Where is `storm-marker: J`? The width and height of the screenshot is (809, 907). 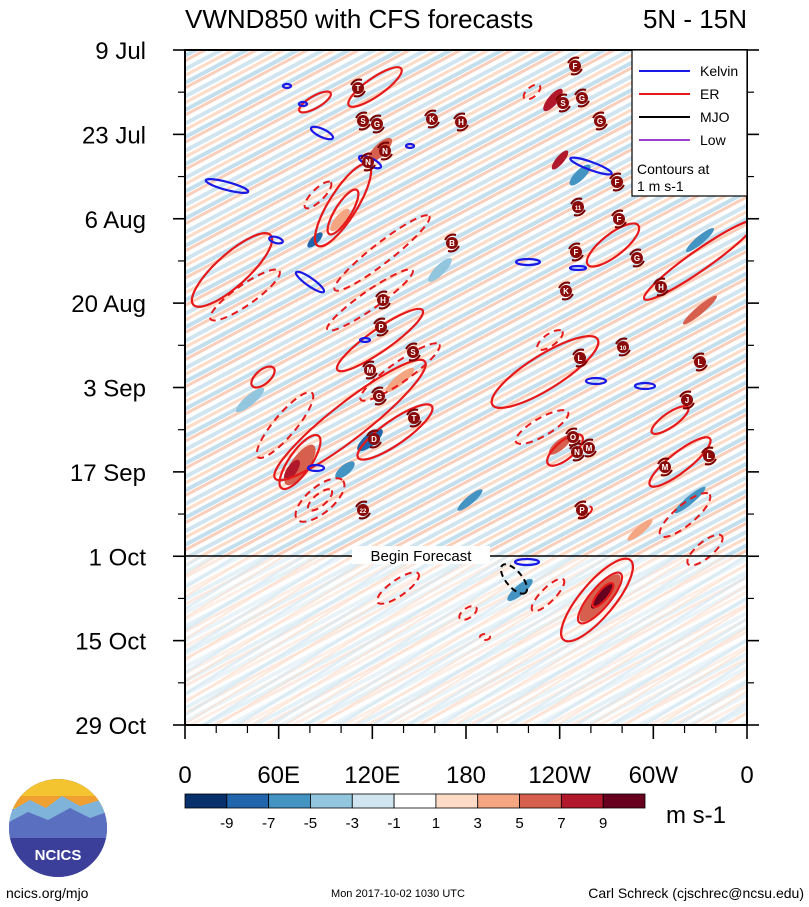
storm-marker: J is located at coordinates (687, 400).